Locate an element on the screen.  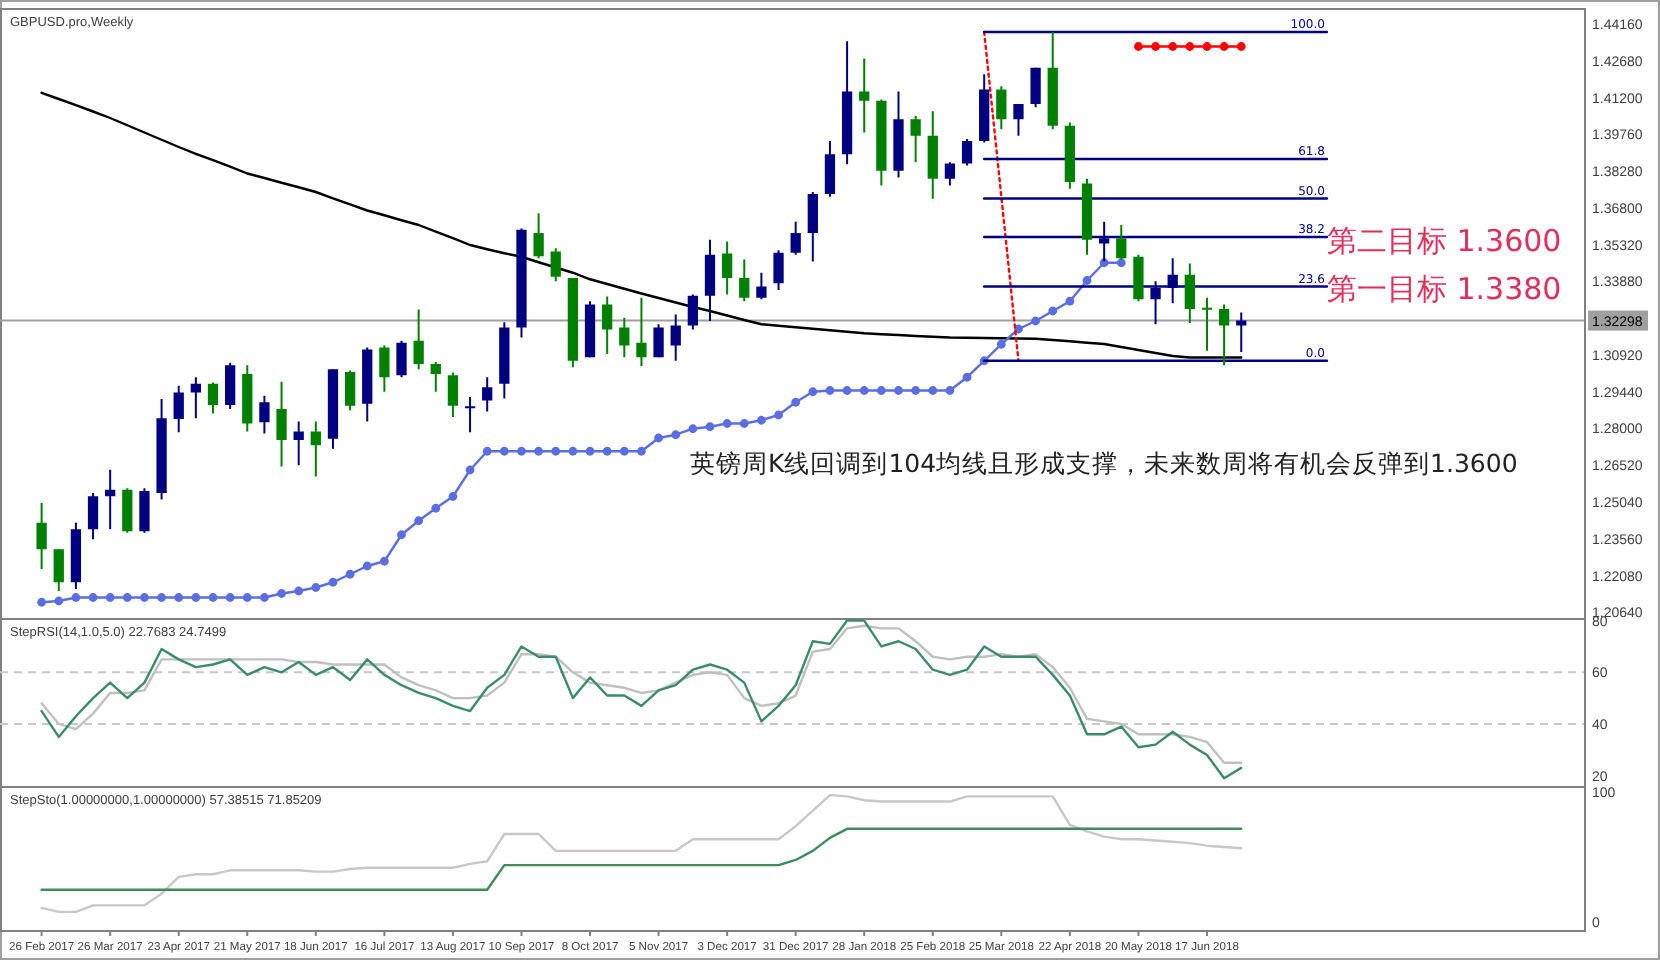
line-series is located at coordinates (641, 859).